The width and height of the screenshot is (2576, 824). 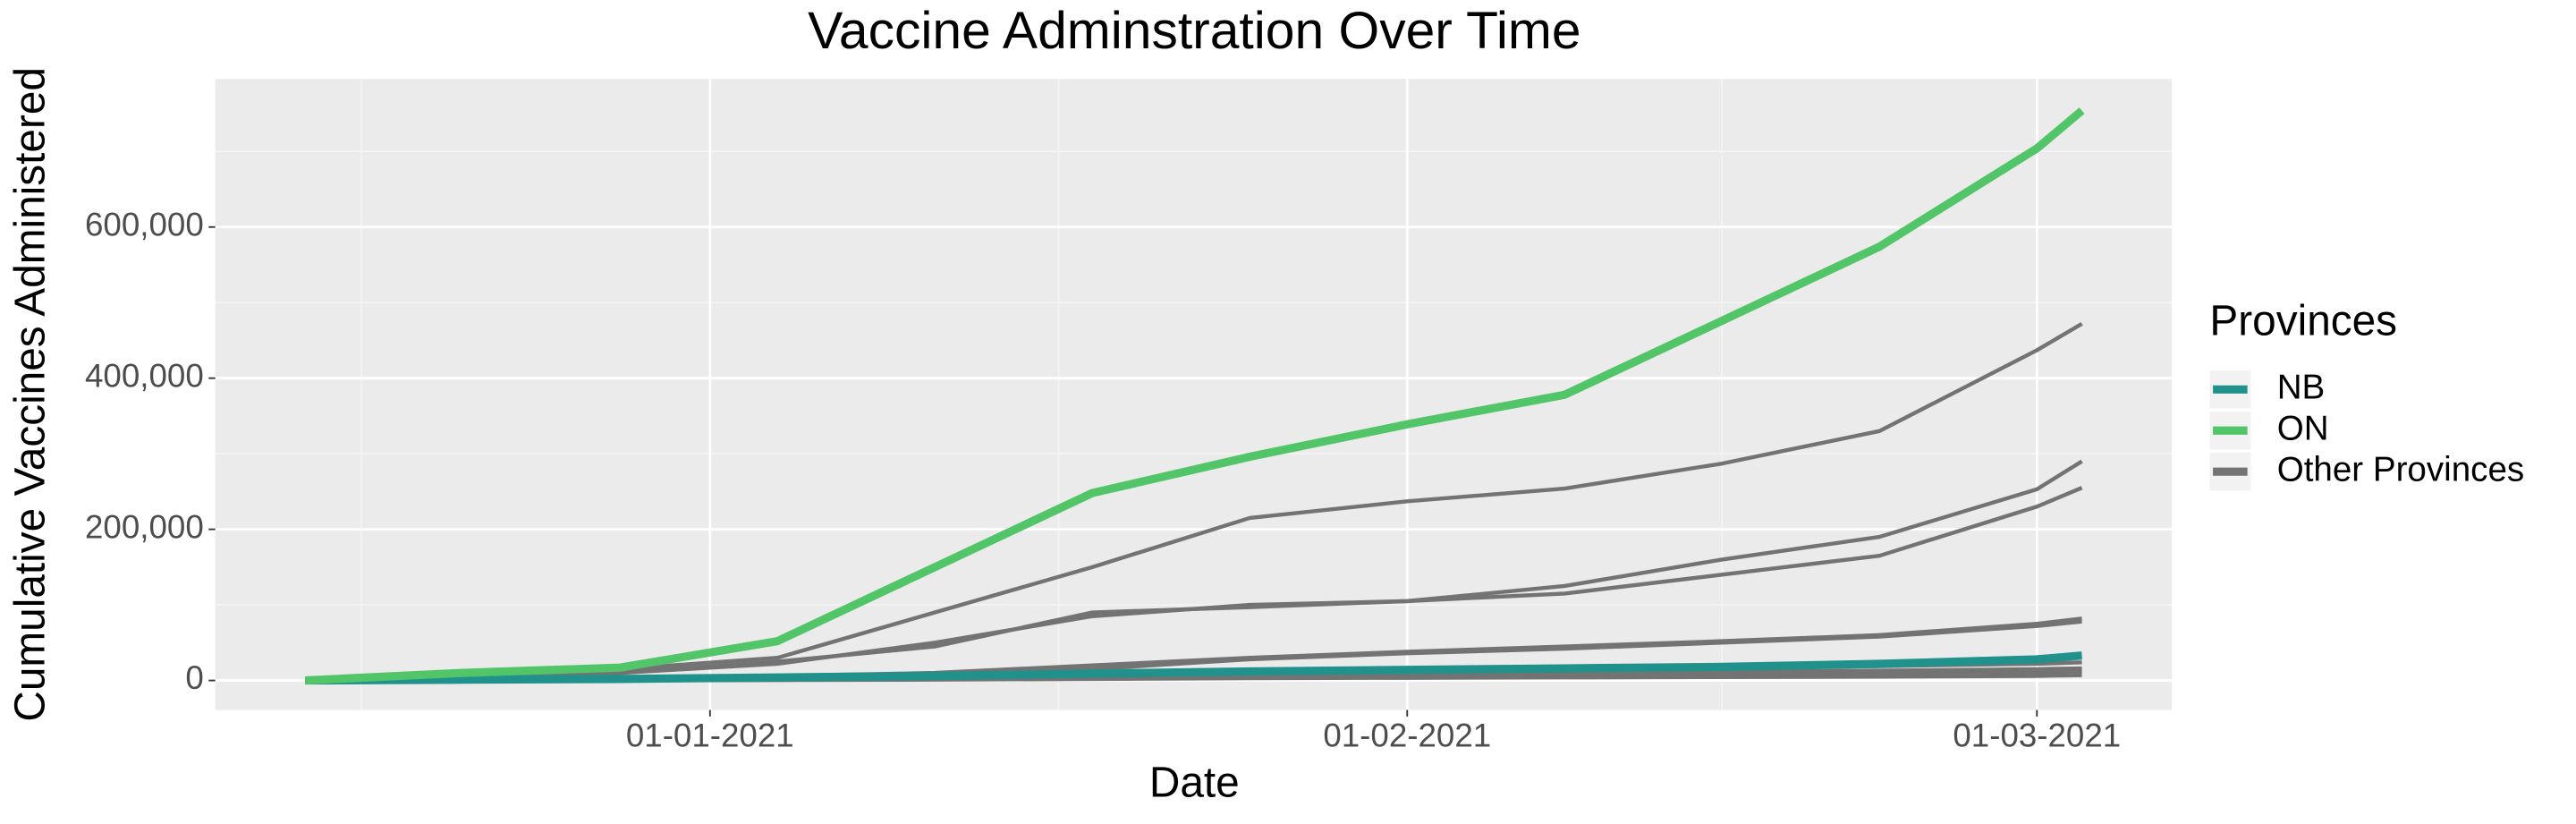 I want to click on y-axis-title: Cumulative Vaccines Administered, so click(x=30, y=394).